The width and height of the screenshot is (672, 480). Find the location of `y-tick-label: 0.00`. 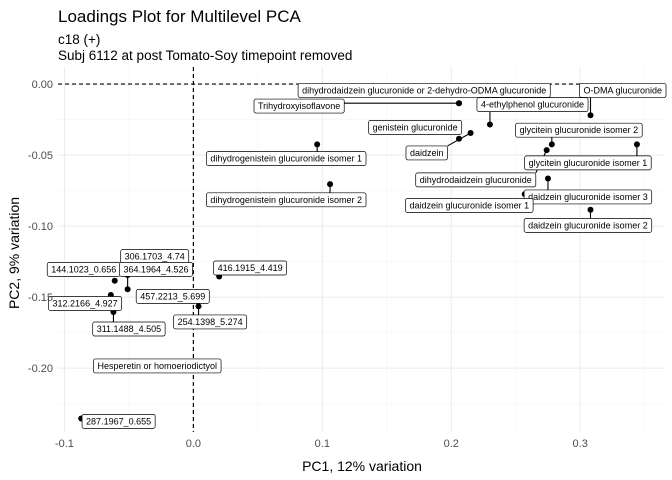

y-tick-label: 0.00 is located at coordinates (42, 85).